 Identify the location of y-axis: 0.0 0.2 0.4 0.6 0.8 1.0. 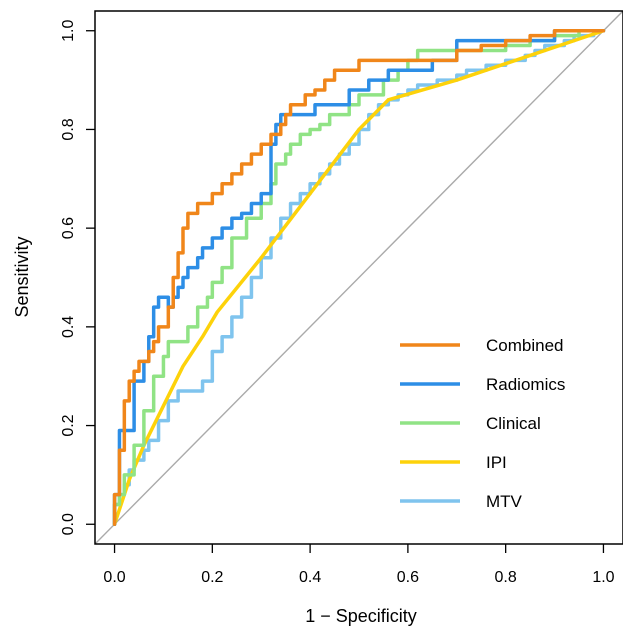
(77, 277).